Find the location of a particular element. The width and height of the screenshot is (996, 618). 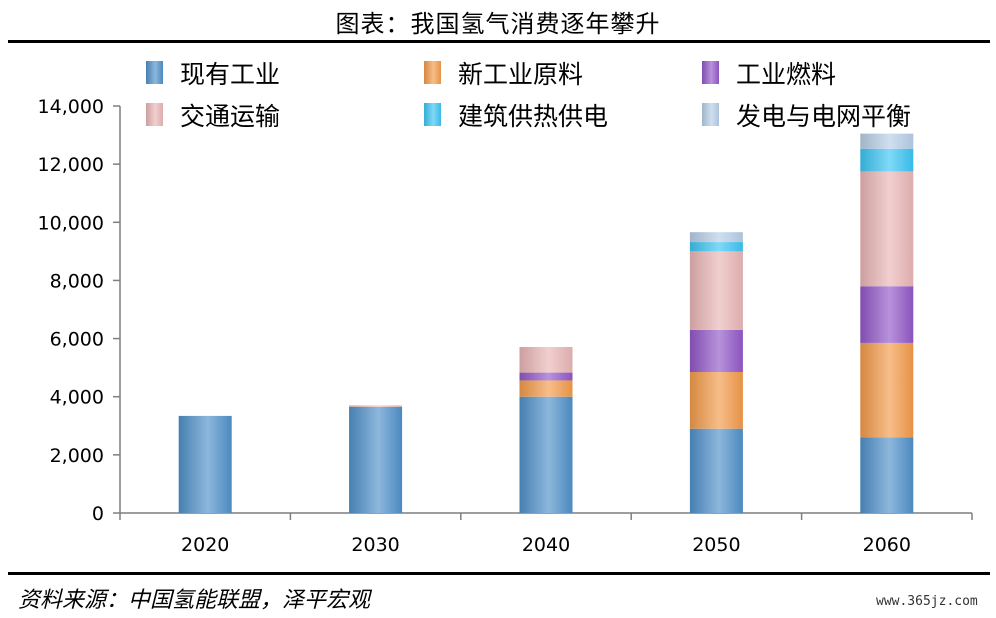

legend-label: 交通运输 is located at coordinates (230, 116).